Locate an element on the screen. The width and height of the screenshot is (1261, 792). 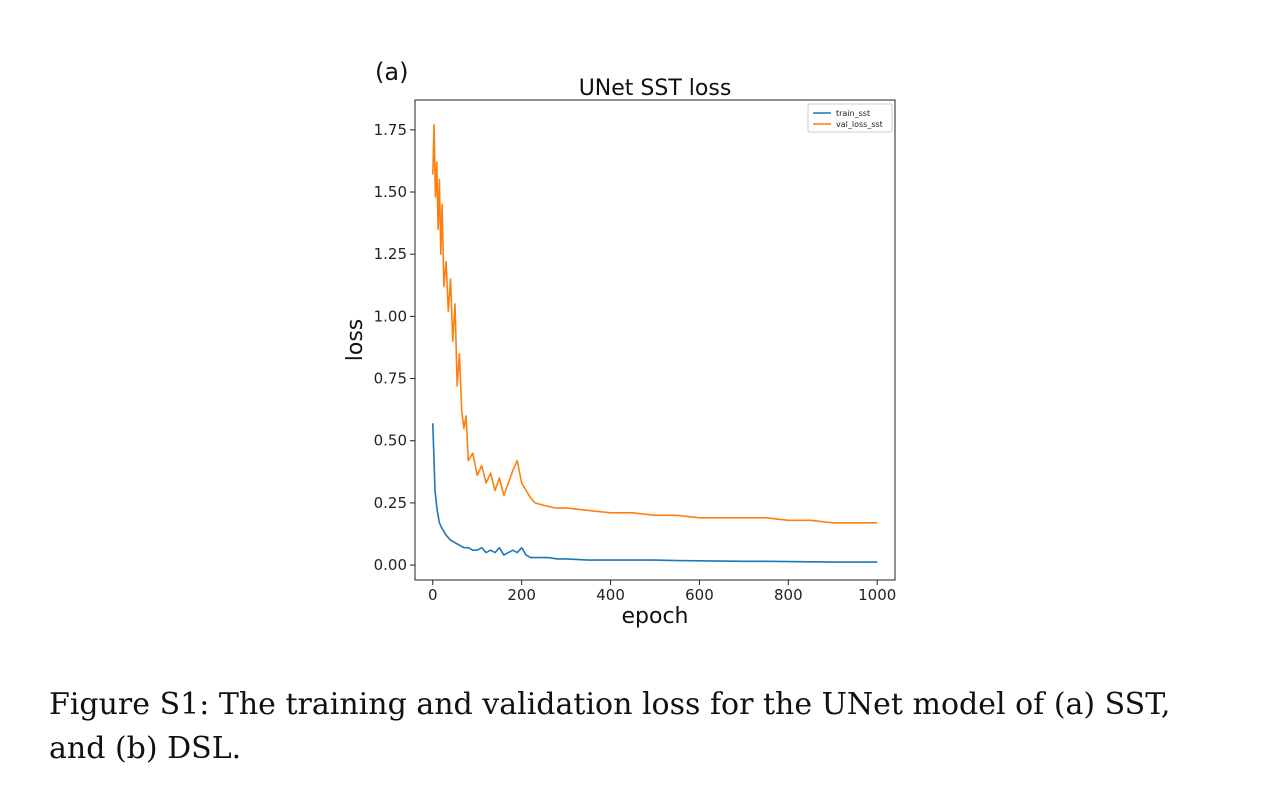
y-tick-label: 0.75 is located at coordinates (390, 379).